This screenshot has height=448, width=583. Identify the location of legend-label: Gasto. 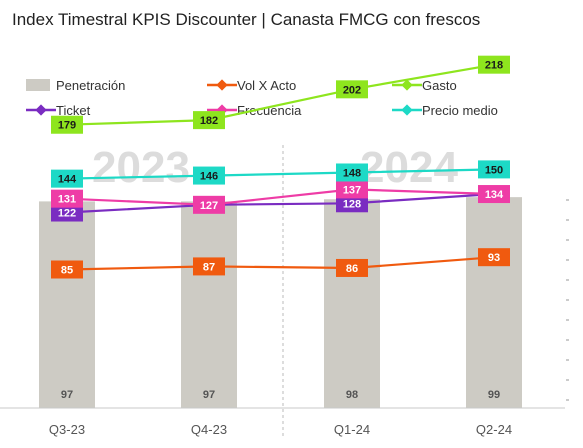
(439, 85).